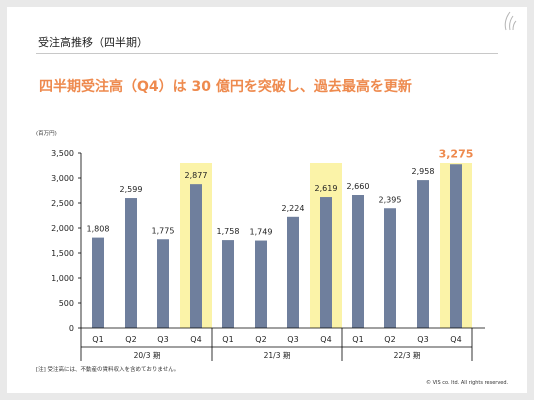 The image size is (534, 400). I want to click on value-label: 1,775, so click(163, 230).